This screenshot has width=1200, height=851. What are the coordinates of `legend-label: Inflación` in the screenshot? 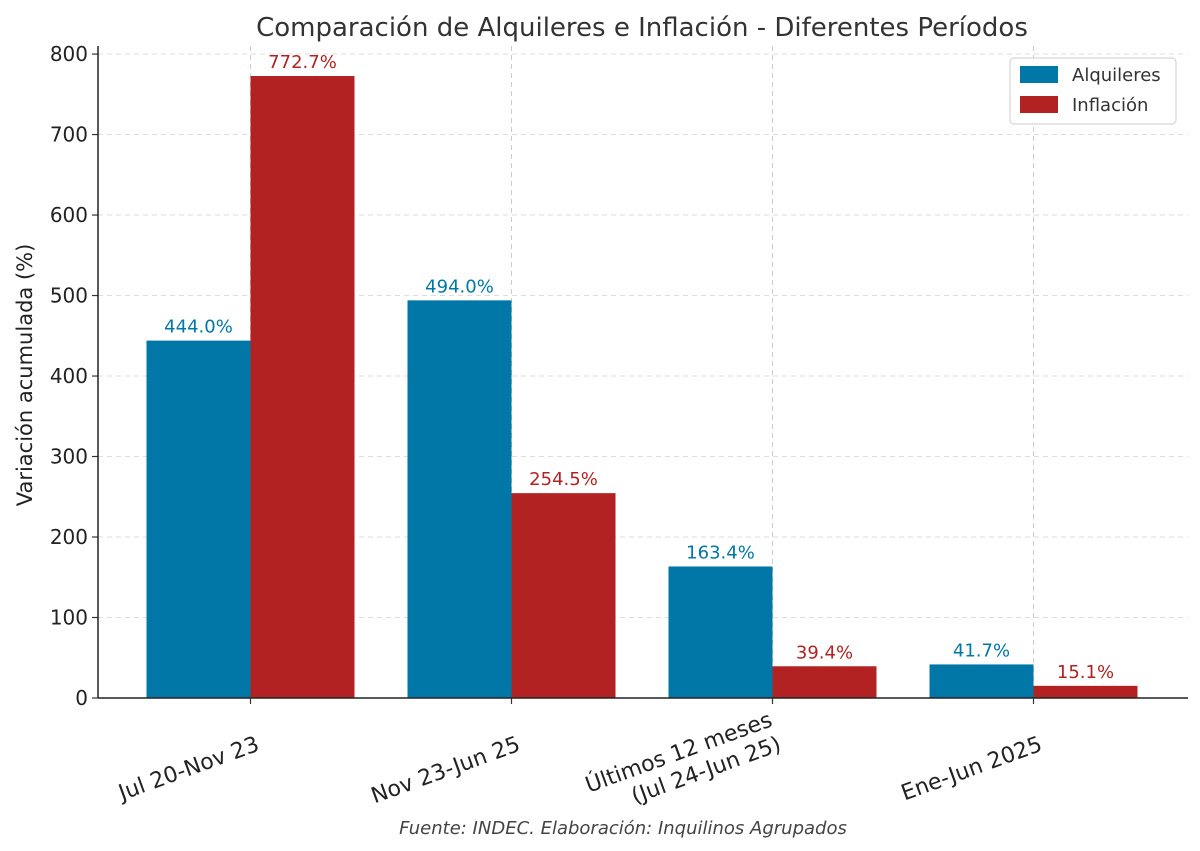 It's located at (1110, 105).